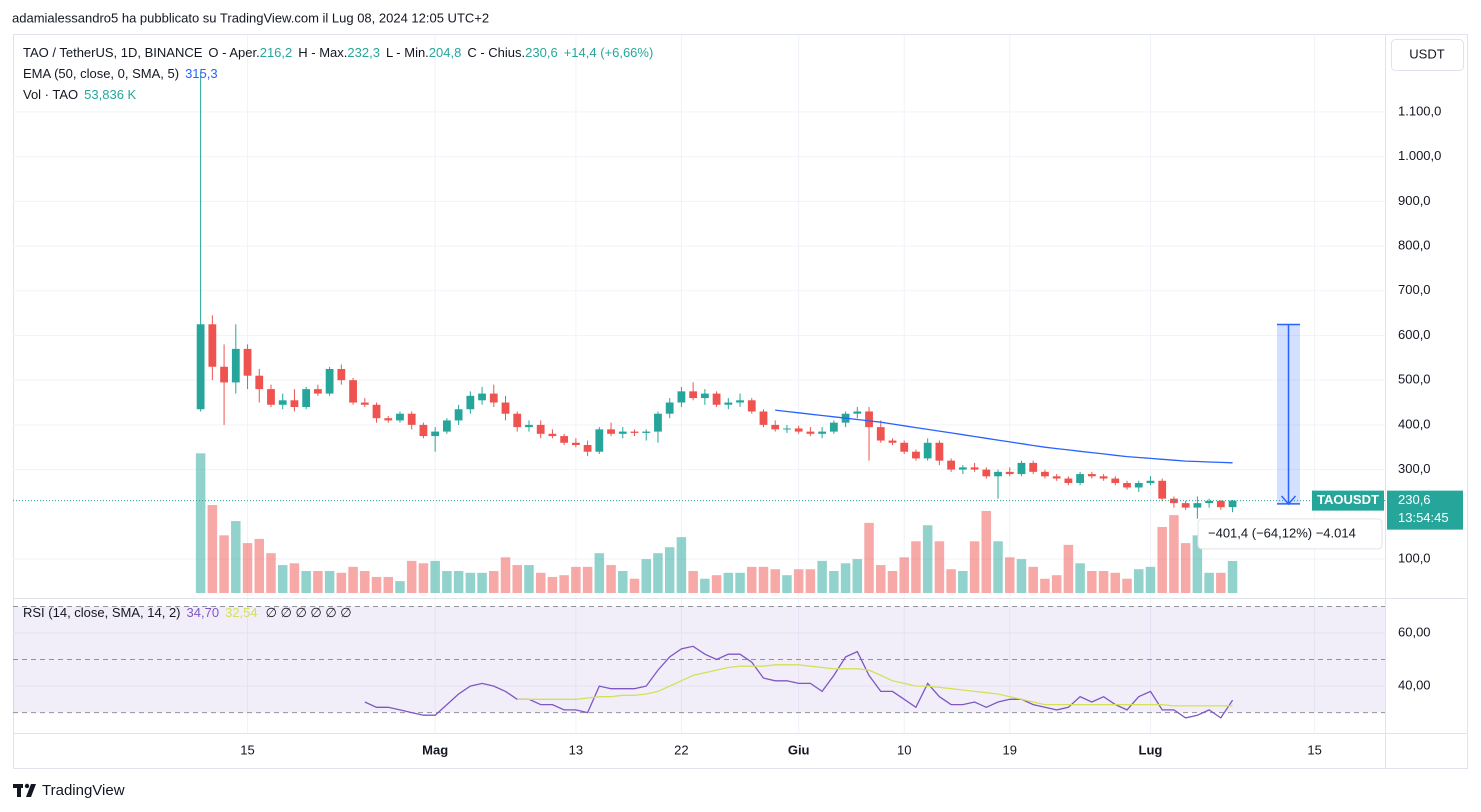  Describe the element at coordinates (322, 52) in the screenshot. I see `ohlc-key: H - Max.` at that location.